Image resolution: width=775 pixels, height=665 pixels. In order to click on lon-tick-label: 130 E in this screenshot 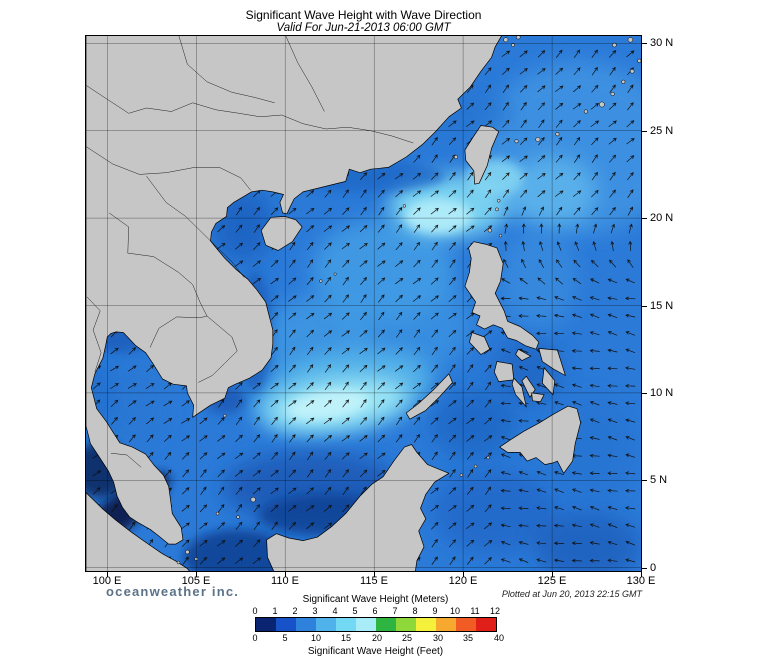, I will do `click(641, 581)`.